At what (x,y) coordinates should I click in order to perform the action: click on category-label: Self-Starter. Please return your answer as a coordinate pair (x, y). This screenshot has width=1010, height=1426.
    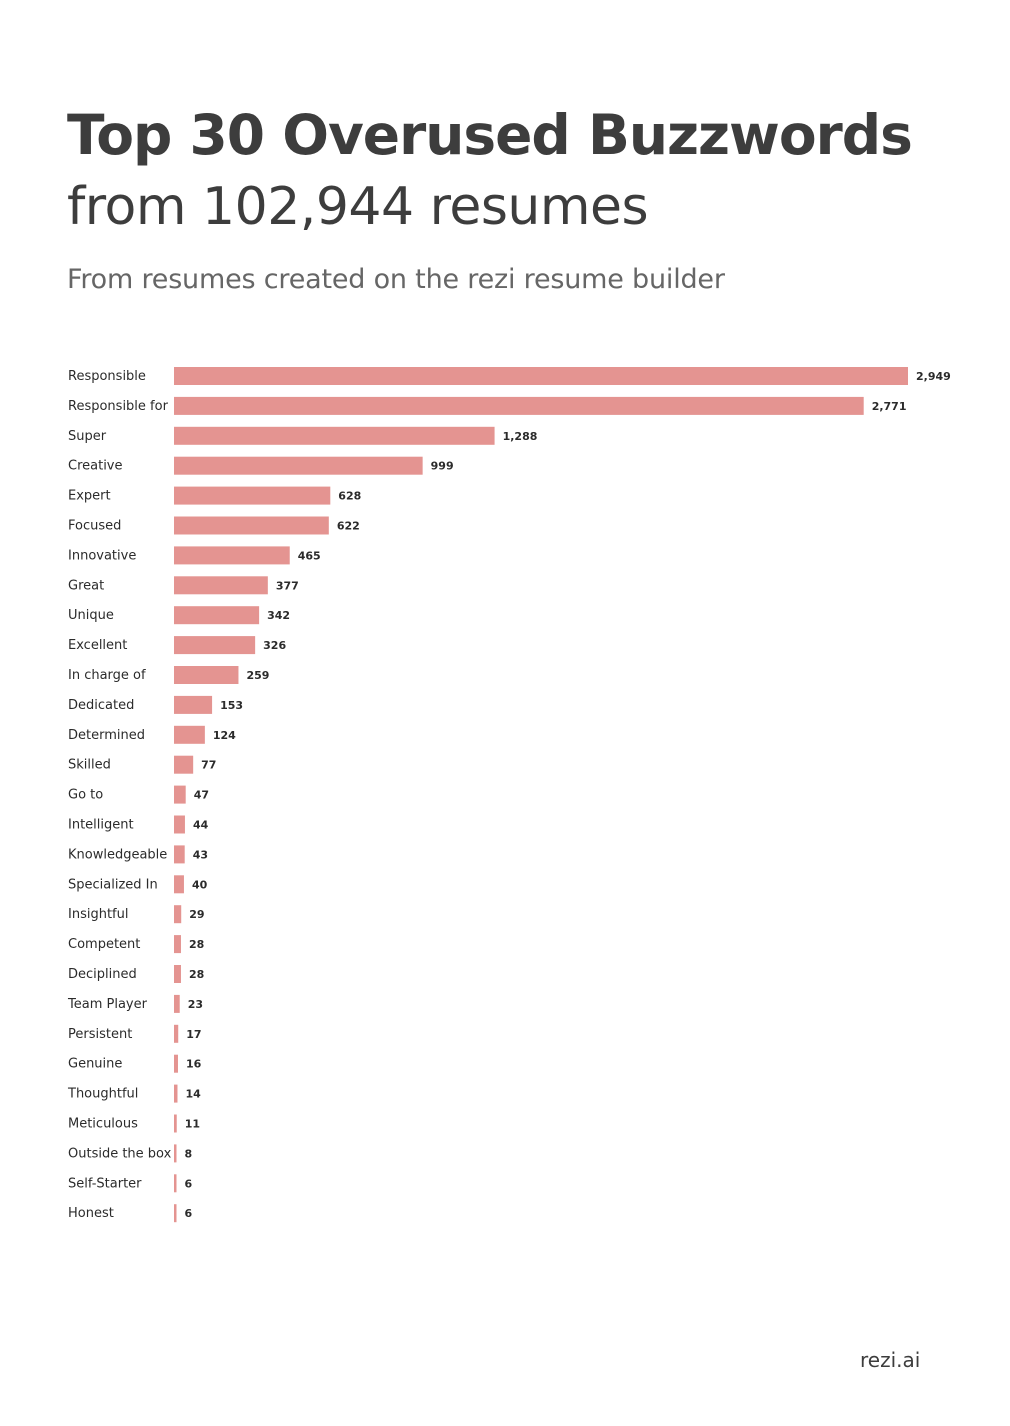
    Looking at the image, I should click on (105, 1183).